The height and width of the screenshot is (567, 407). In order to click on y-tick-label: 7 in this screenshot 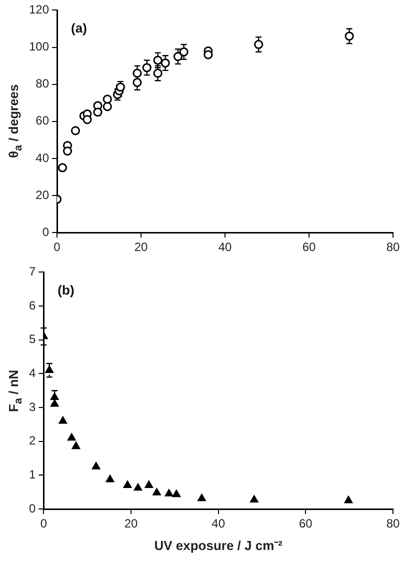, I will do `click(32, 271)`.